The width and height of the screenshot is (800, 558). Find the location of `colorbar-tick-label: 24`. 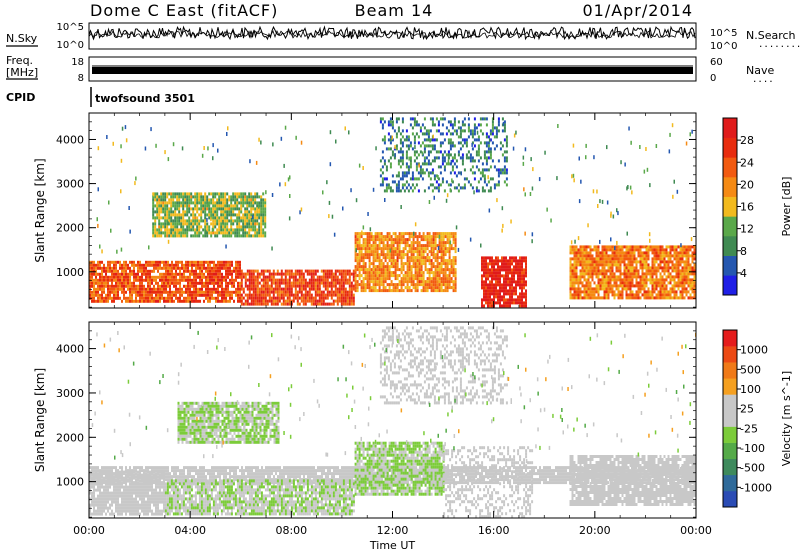

colorbar-tick-label: 24 is located at coordinates (747, 162).